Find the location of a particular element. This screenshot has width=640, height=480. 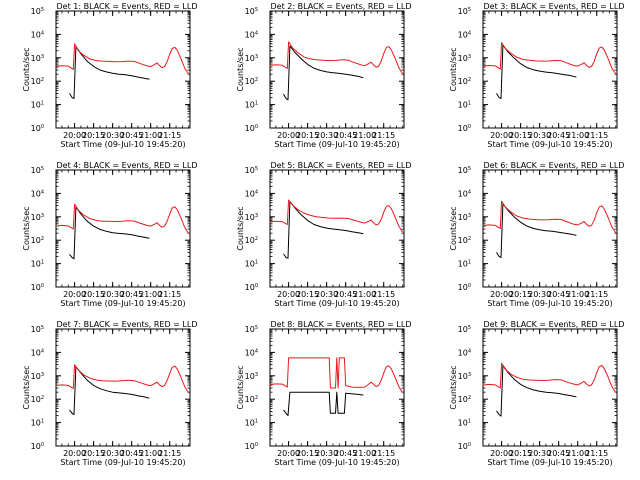

chart-title: Det 4: BLACK = Events, RED = LLD is located at coordinates (127, 165).